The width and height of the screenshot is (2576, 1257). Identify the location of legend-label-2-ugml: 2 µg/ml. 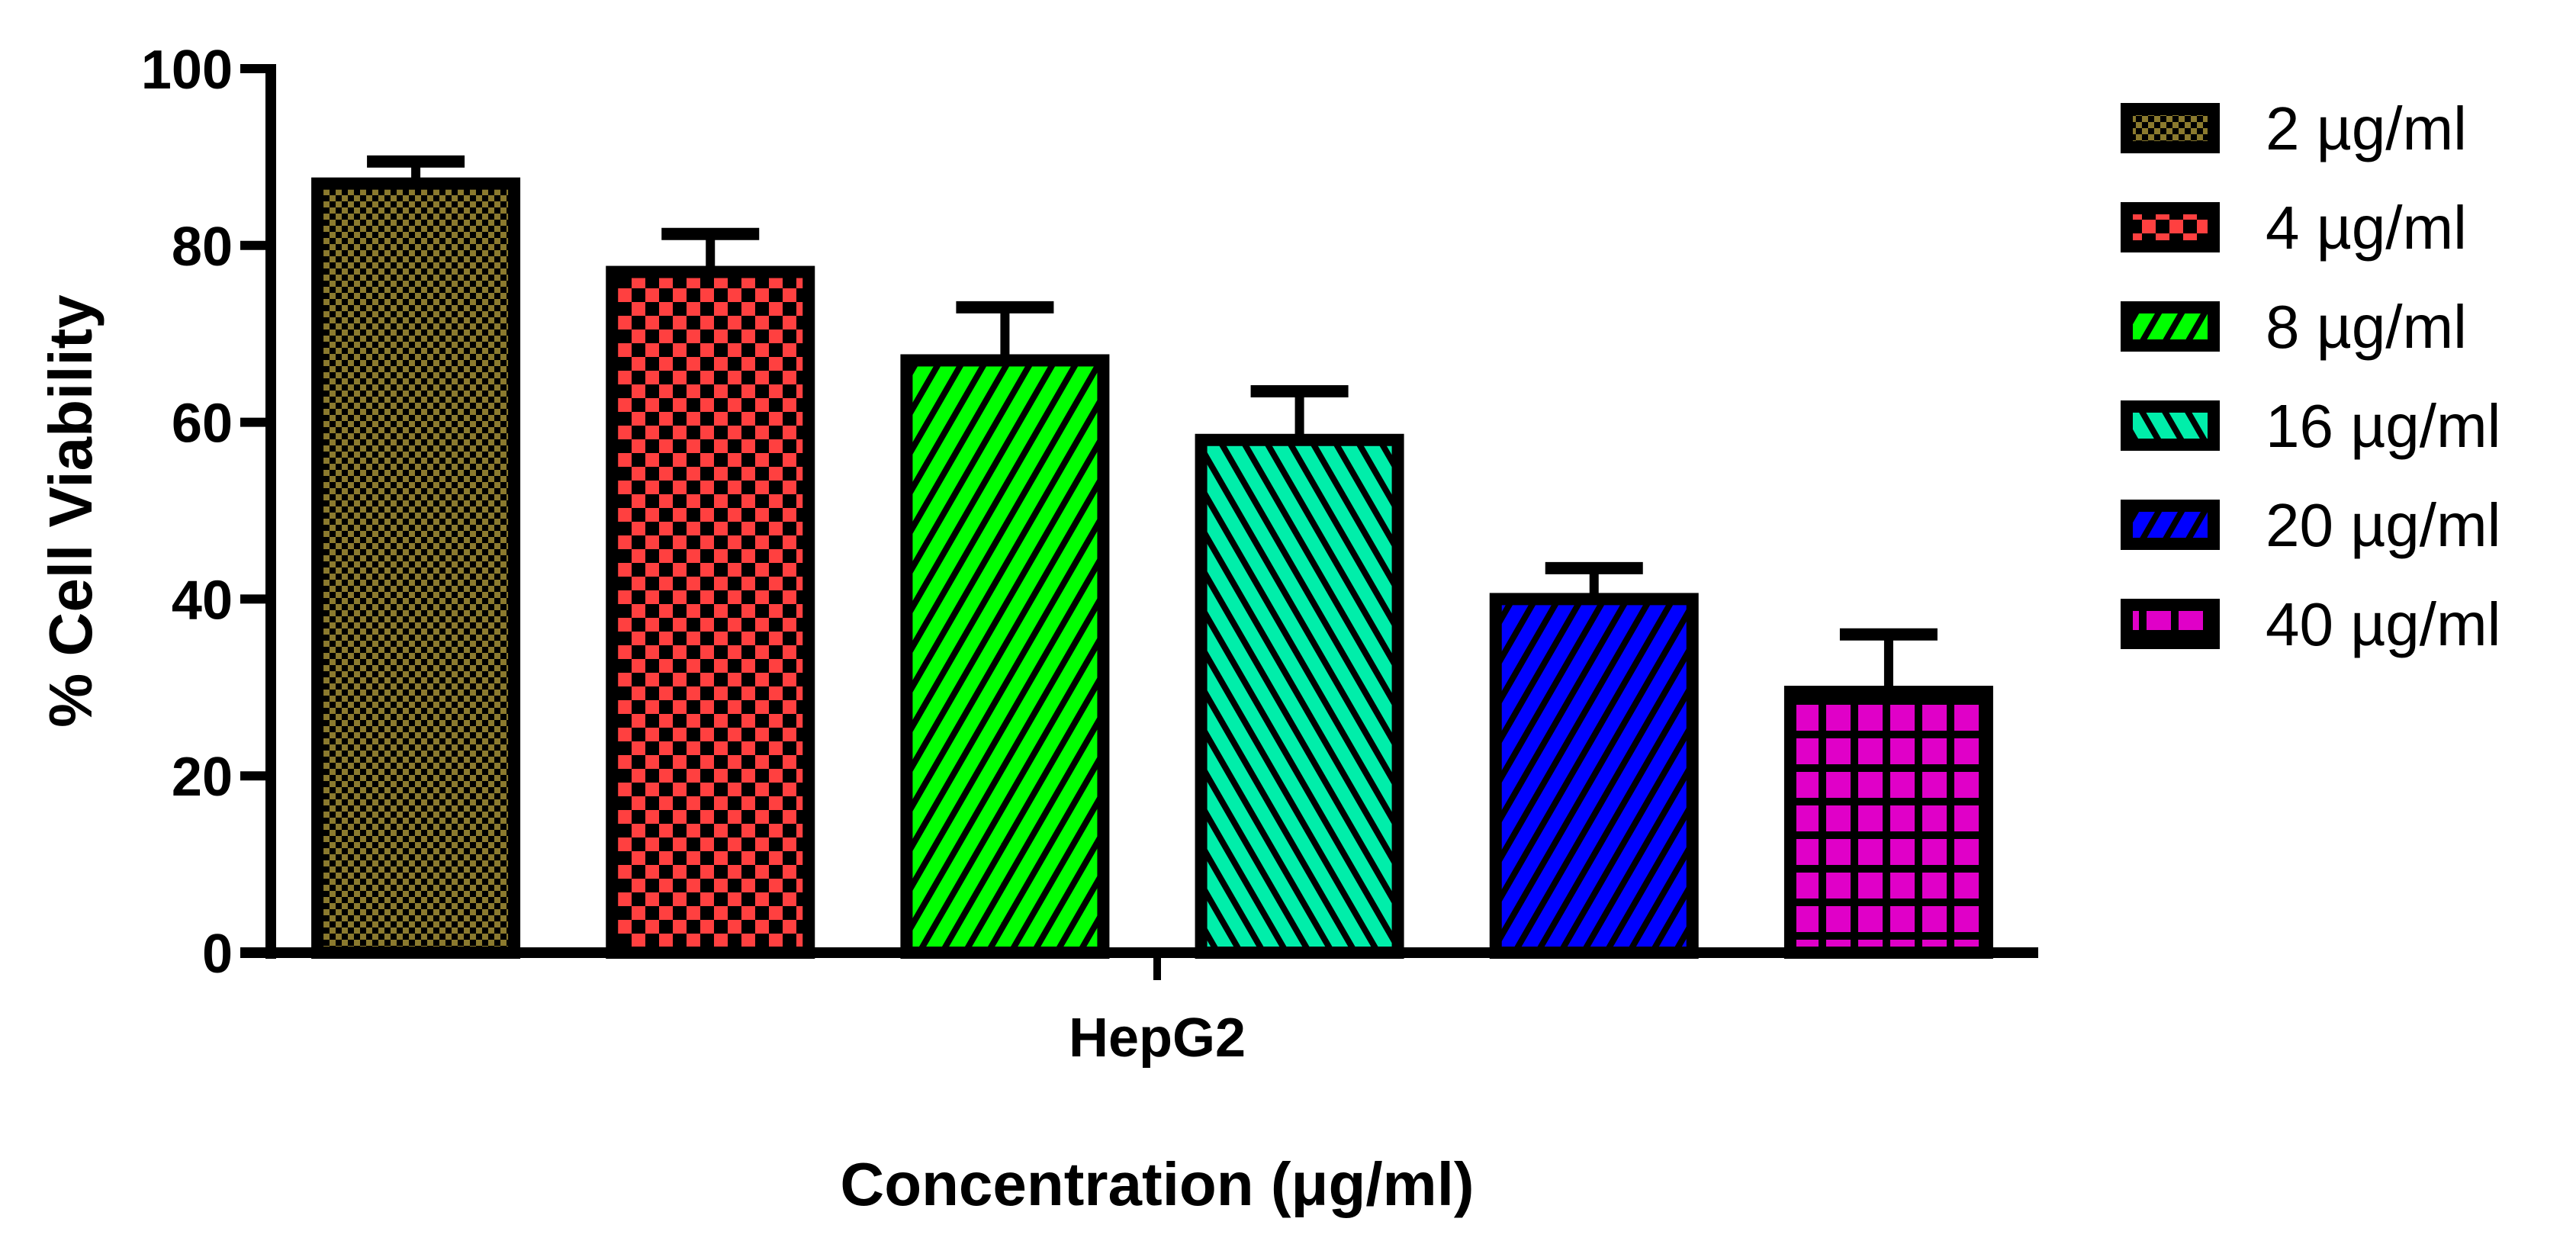
(2366, 128).